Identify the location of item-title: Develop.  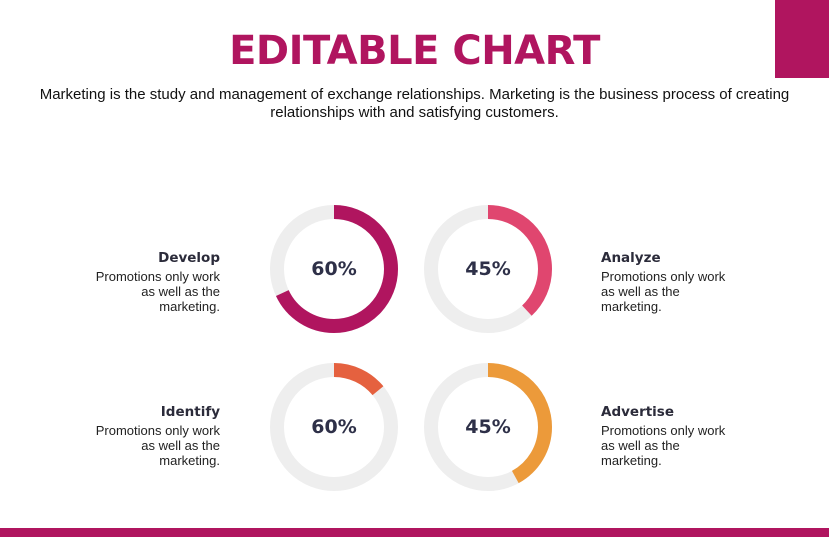
(189, 258).